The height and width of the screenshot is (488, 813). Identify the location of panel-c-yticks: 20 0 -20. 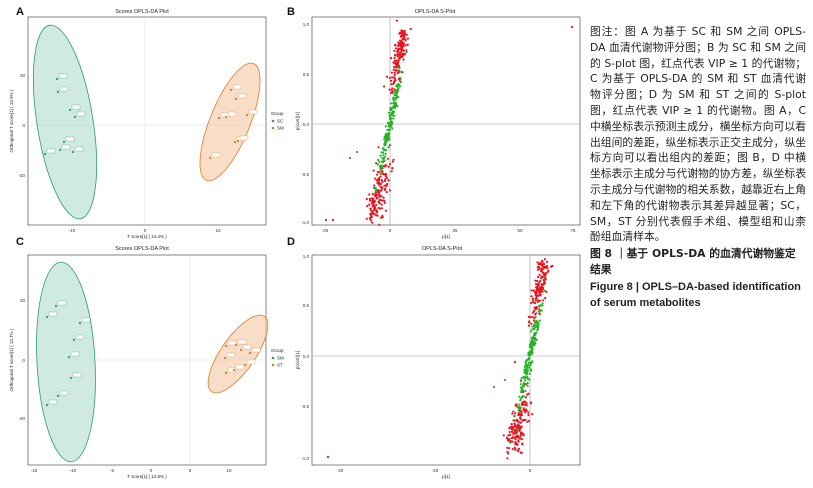
(21, 359).